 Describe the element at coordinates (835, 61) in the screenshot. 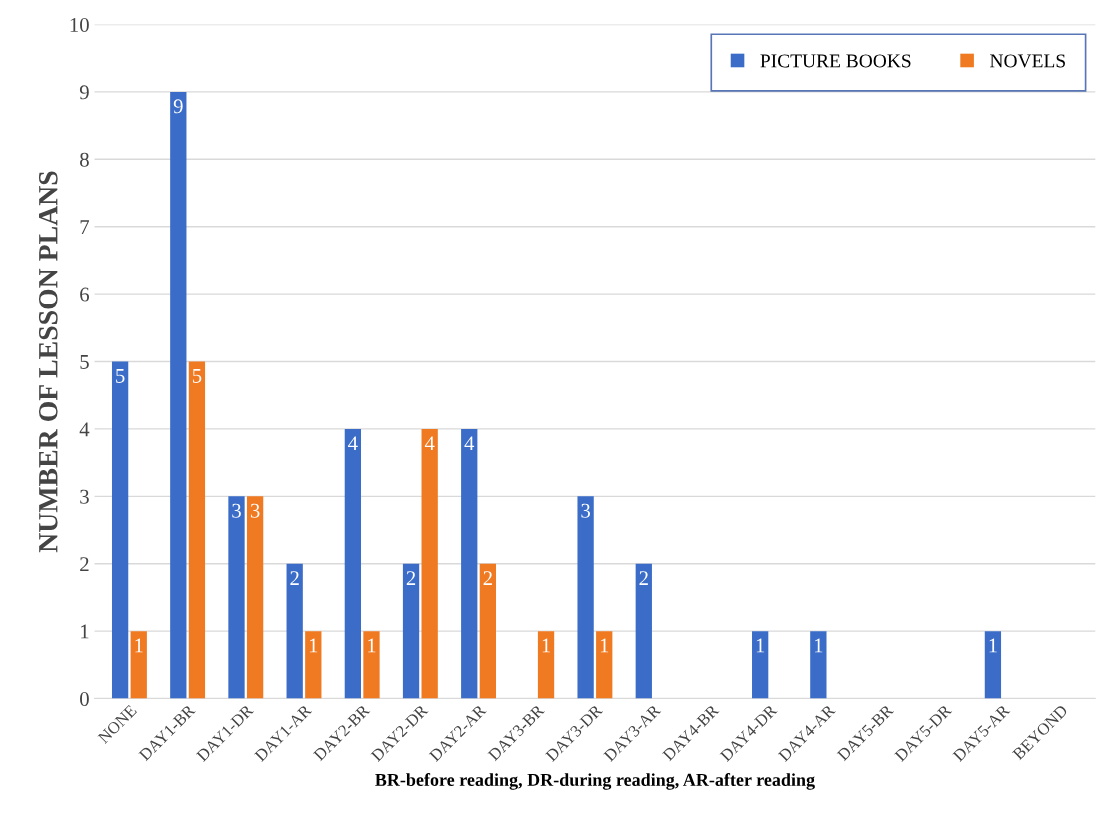

I see `legend-label: PICTURE BOOKS` at that location.